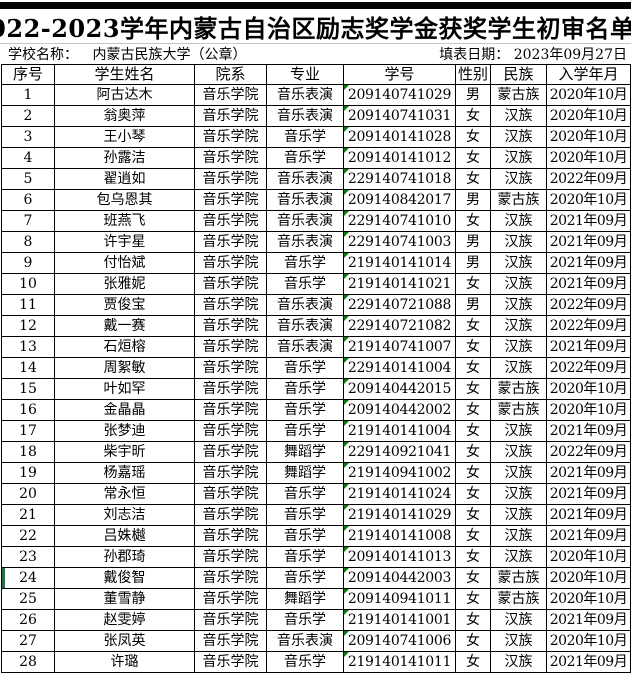  I want to click on cell-student-name: 石烜榕, so click(124, 347).